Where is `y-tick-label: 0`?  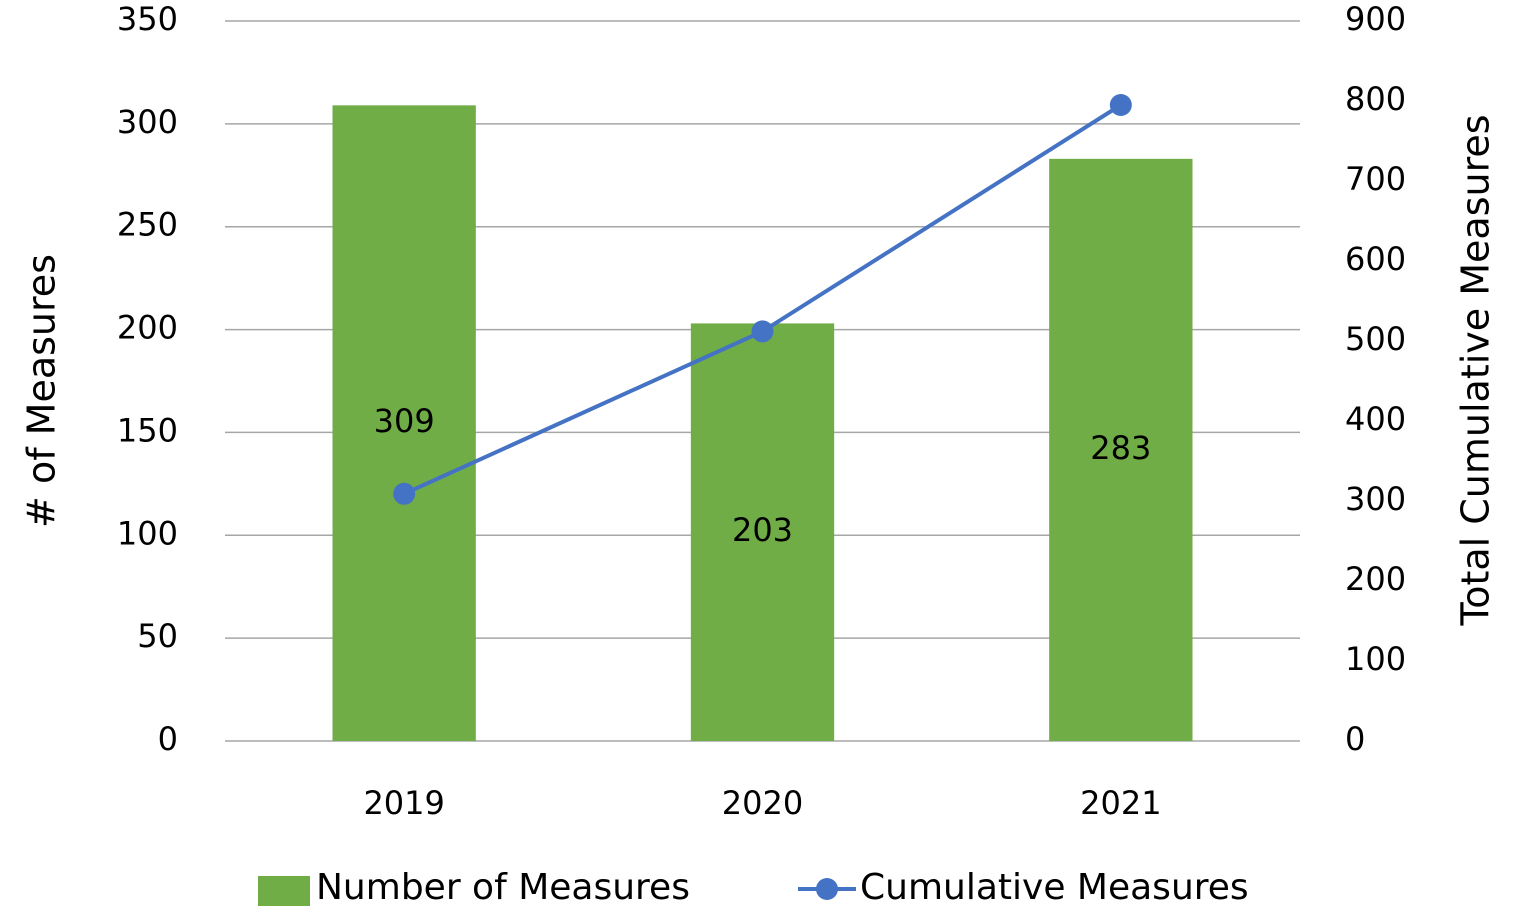 y-tick-label: 0 is located at coordinates (168, 739).